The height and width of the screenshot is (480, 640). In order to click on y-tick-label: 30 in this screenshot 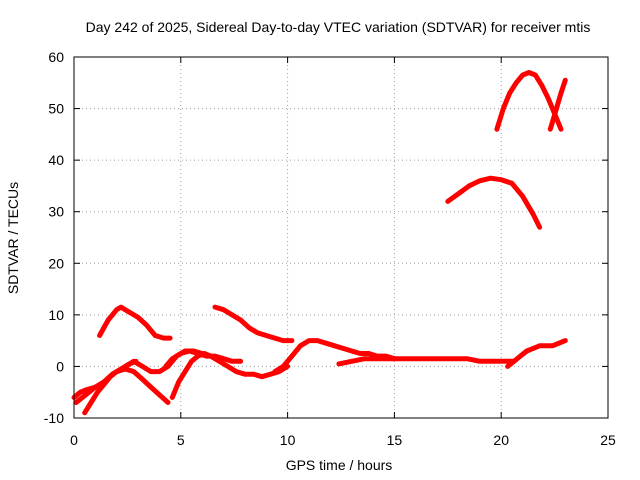, I will do `click(56, 212)`.